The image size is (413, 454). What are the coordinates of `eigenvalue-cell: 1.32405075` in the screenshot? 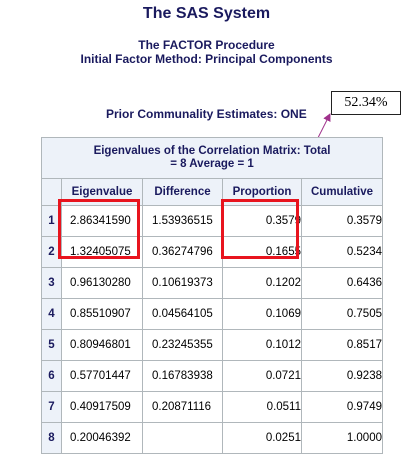 It's located at (102, 252).